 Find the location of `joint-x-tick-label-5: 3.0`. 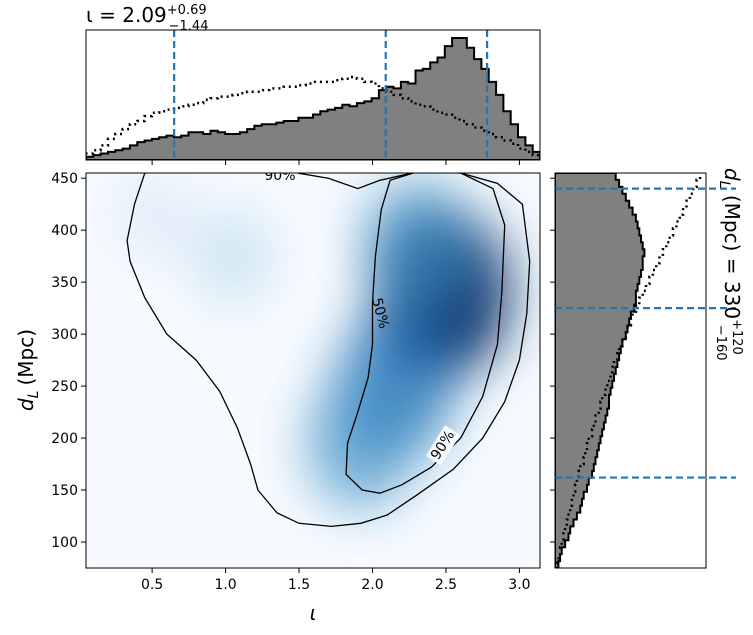

joint-x-tick-label-5: 3.0 is located at coordinates (519, 585).